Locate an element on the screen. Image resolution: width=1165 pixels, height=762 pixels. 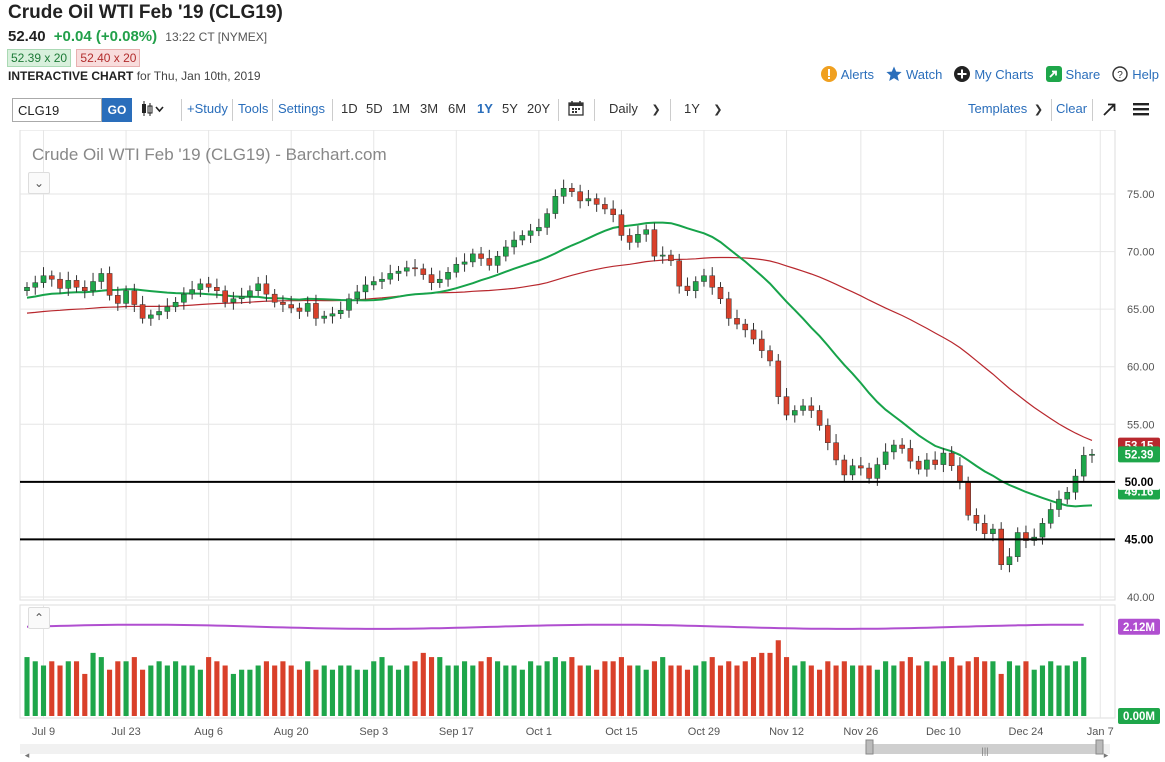
grip-icon: ||| is located at coordinates (984, 751).